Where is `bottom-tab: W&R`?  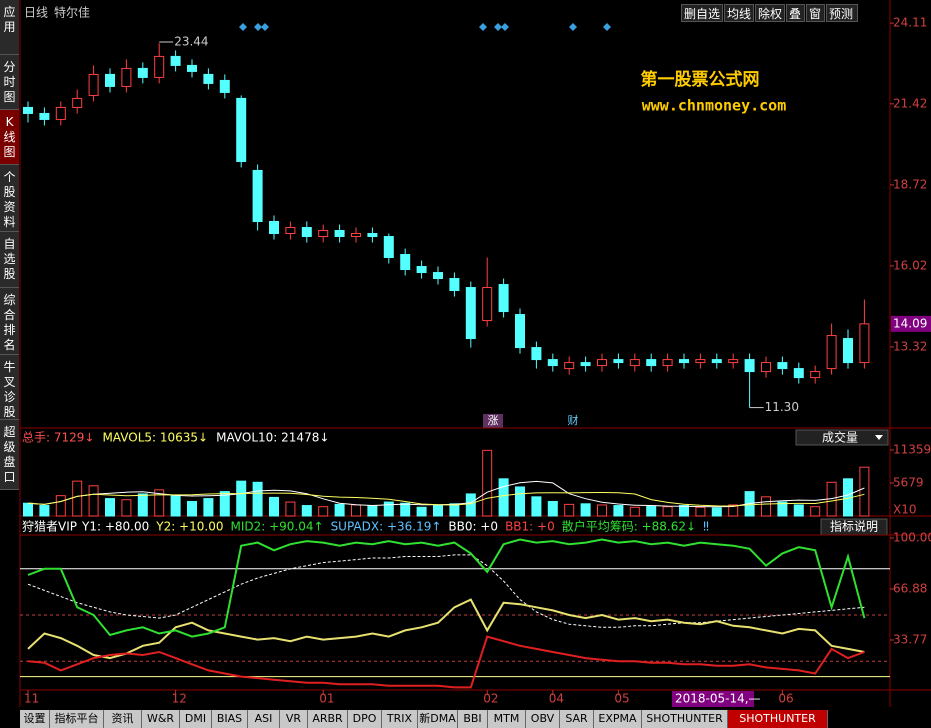 bottom-tab: W&R is located at coordinates (161, 719).